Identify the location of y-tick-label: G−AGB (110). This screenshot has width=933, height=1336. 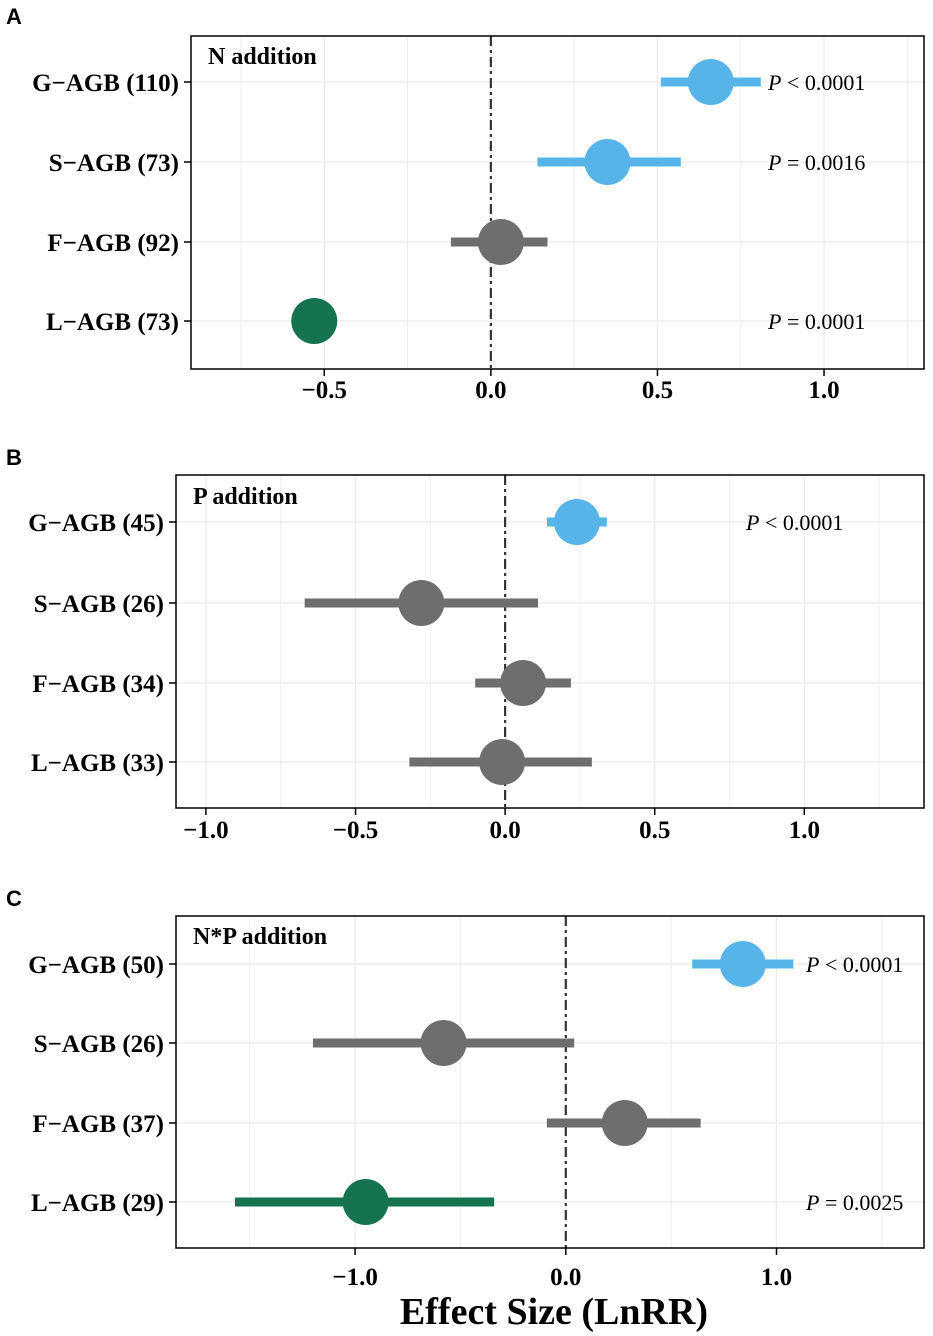
(105, 83).